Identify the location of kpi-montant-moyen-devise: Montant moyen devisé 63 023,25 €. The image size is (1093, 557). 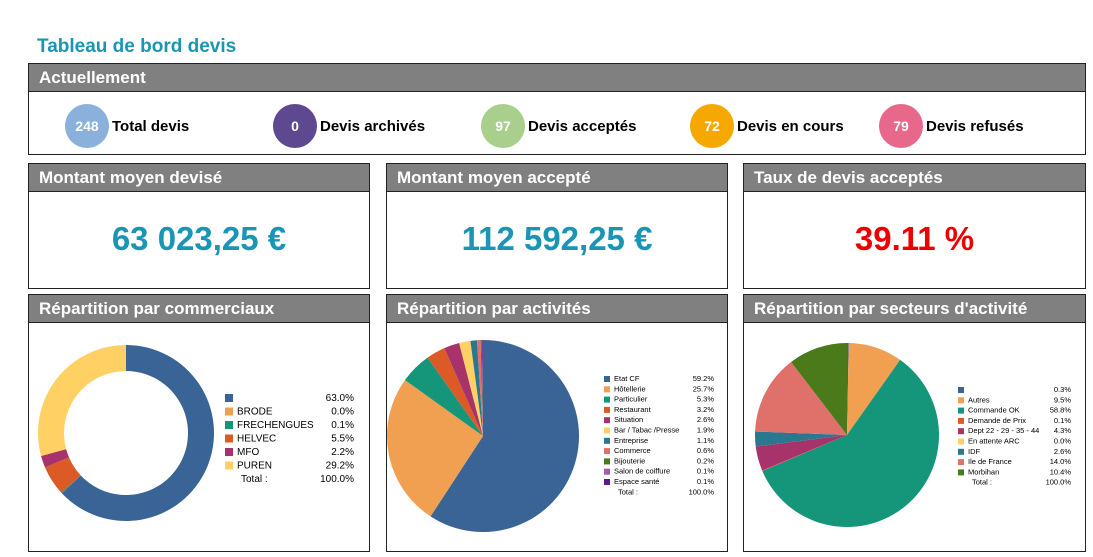
(199, 226).